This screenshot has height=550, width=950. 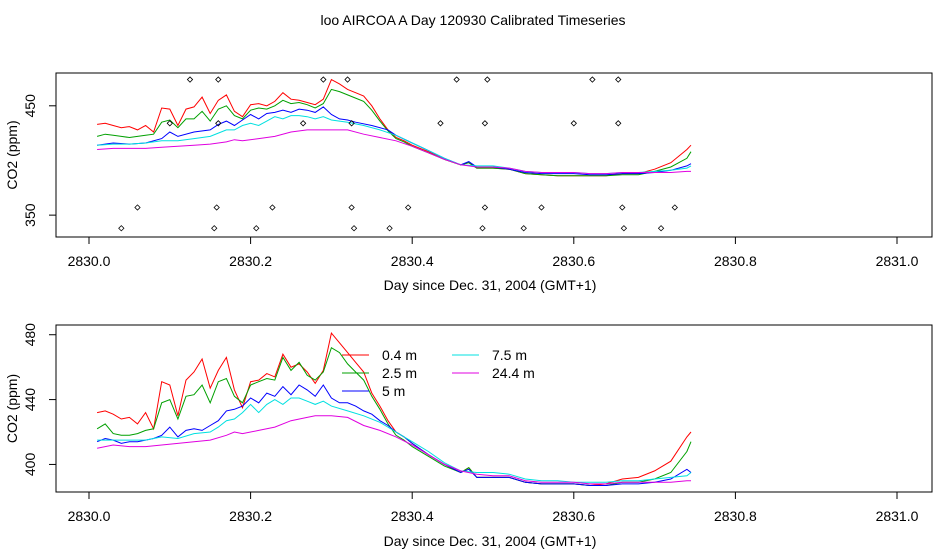 I want to click on legend-label: 5 m, so click(x=393, y=391).